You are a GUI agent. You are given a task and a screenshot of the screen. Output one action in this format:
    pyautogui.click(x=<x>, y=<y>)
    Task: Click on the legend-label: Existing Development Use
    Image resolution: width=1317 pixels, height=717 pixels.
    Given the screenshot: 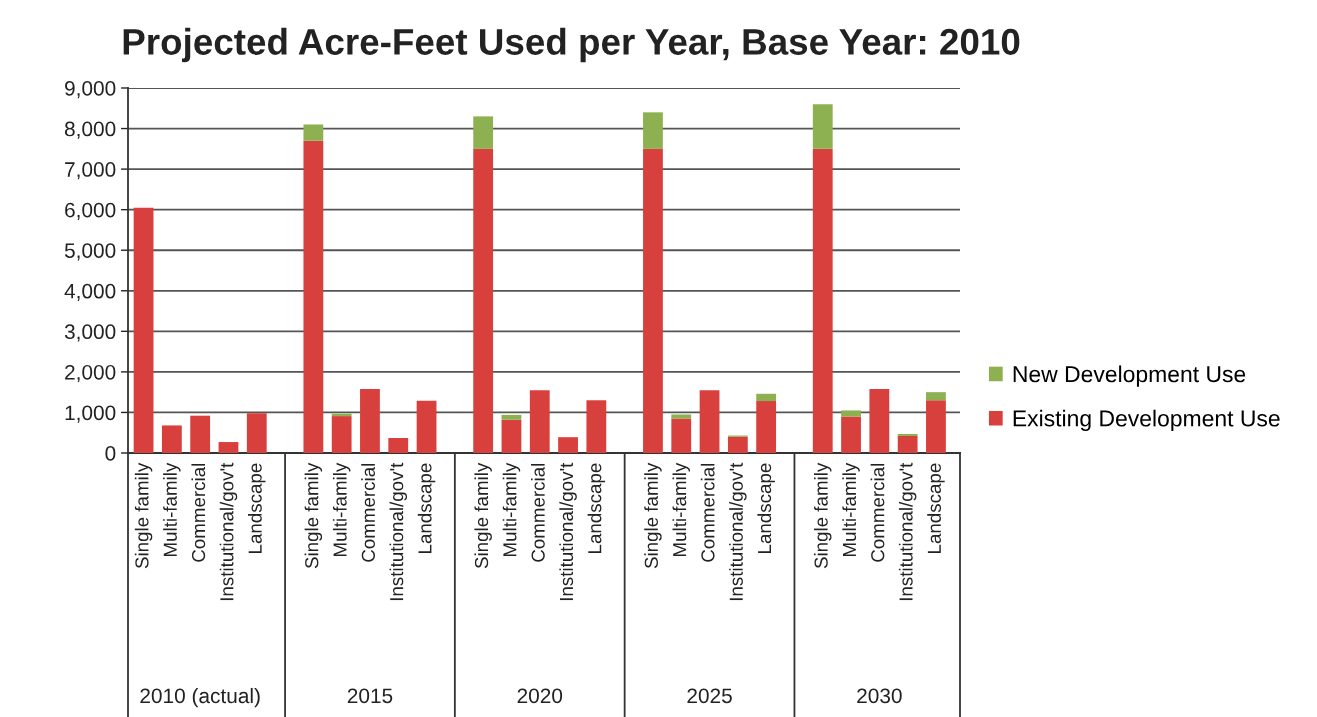 What is the action you would take?
    pyautogui.click(x=1146, y=420)
    